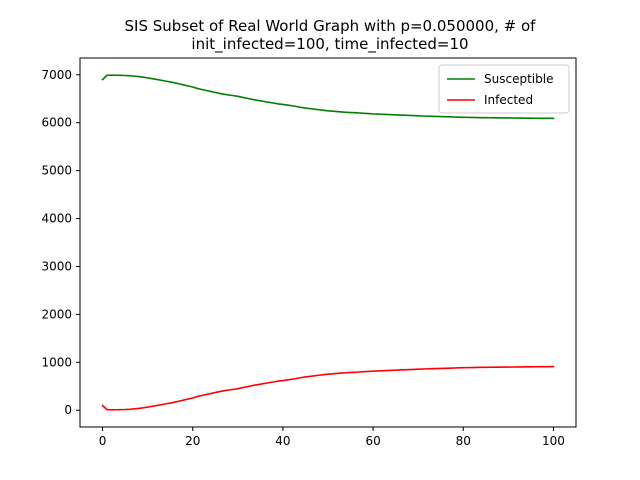 This screenshot has height=480, width=640. Describe the element at coordinates (56, 75) in the screenshot. I see `y-tick-label: 7000` at that location.